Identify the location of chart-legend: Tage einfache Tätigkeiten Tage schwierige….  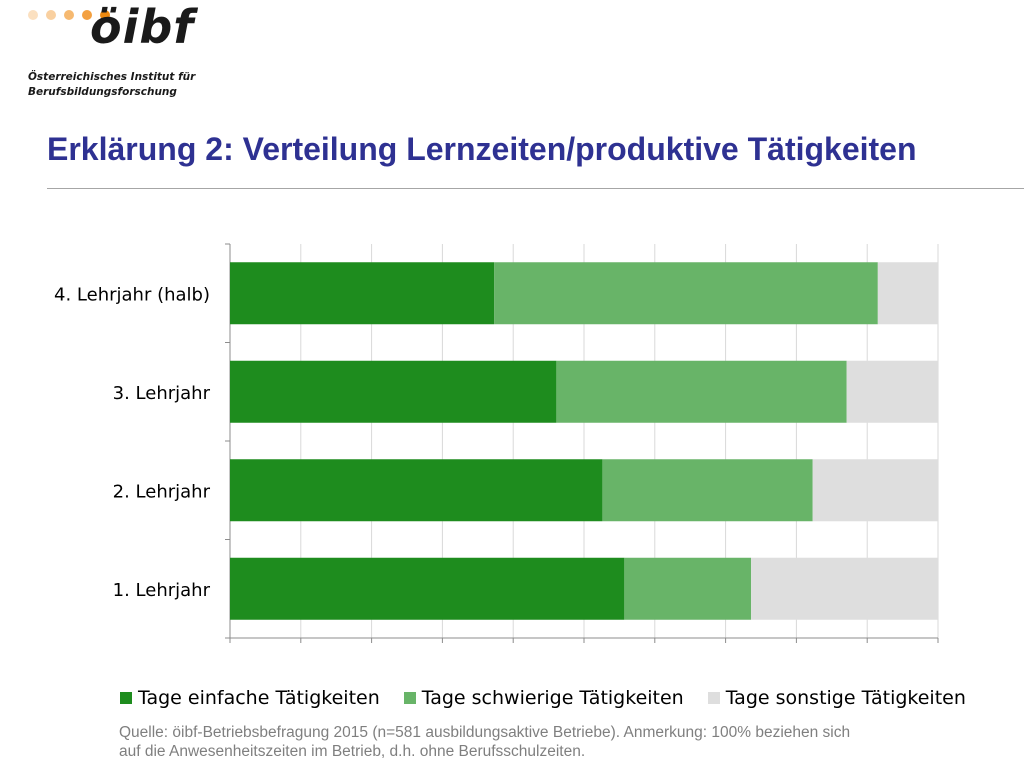
(543, 698).